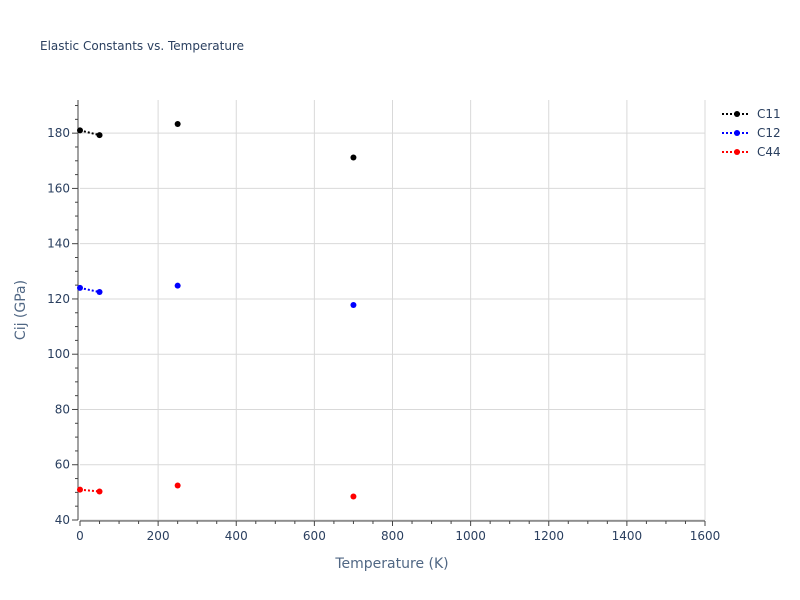 Image resolution: width=800 pixels, height=600 pixels. What do you see at coordinates (158, 536) in the screenshot?
I see `x-tick-label: 200` at bounding box center [158, 536].